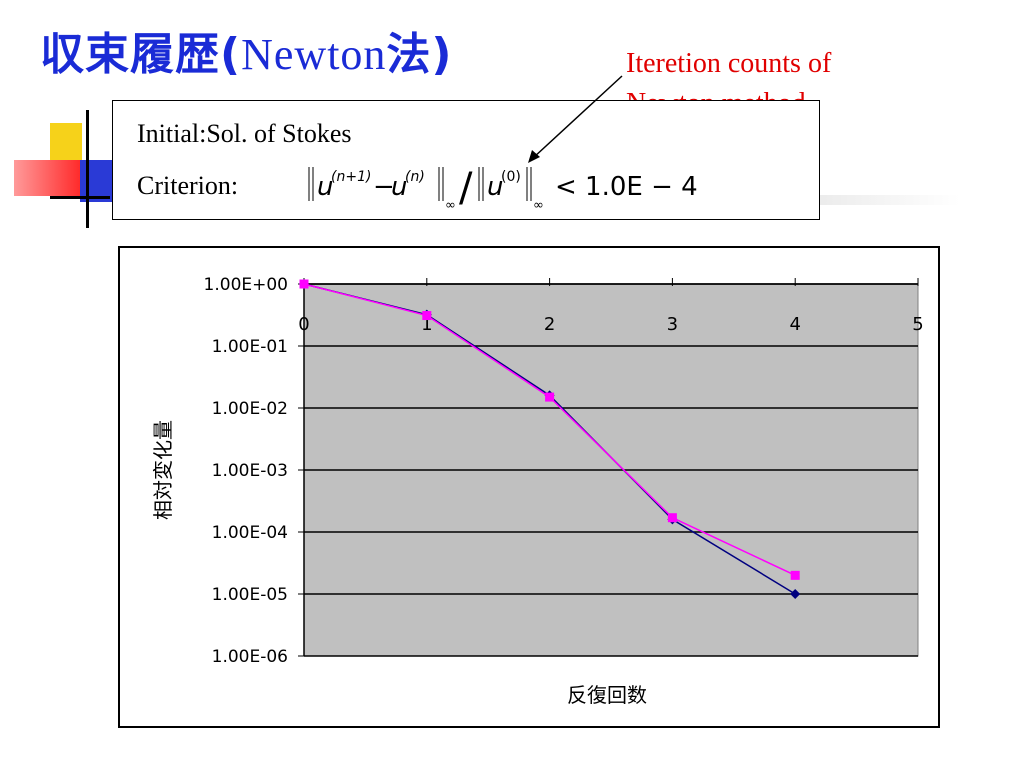 This screenshot has width=1024, height=768. What do you see at coordinates (250, 533) in the screenshot?
I see `y-tick-label: 1.00E-04` at bounding box center [250, 533].